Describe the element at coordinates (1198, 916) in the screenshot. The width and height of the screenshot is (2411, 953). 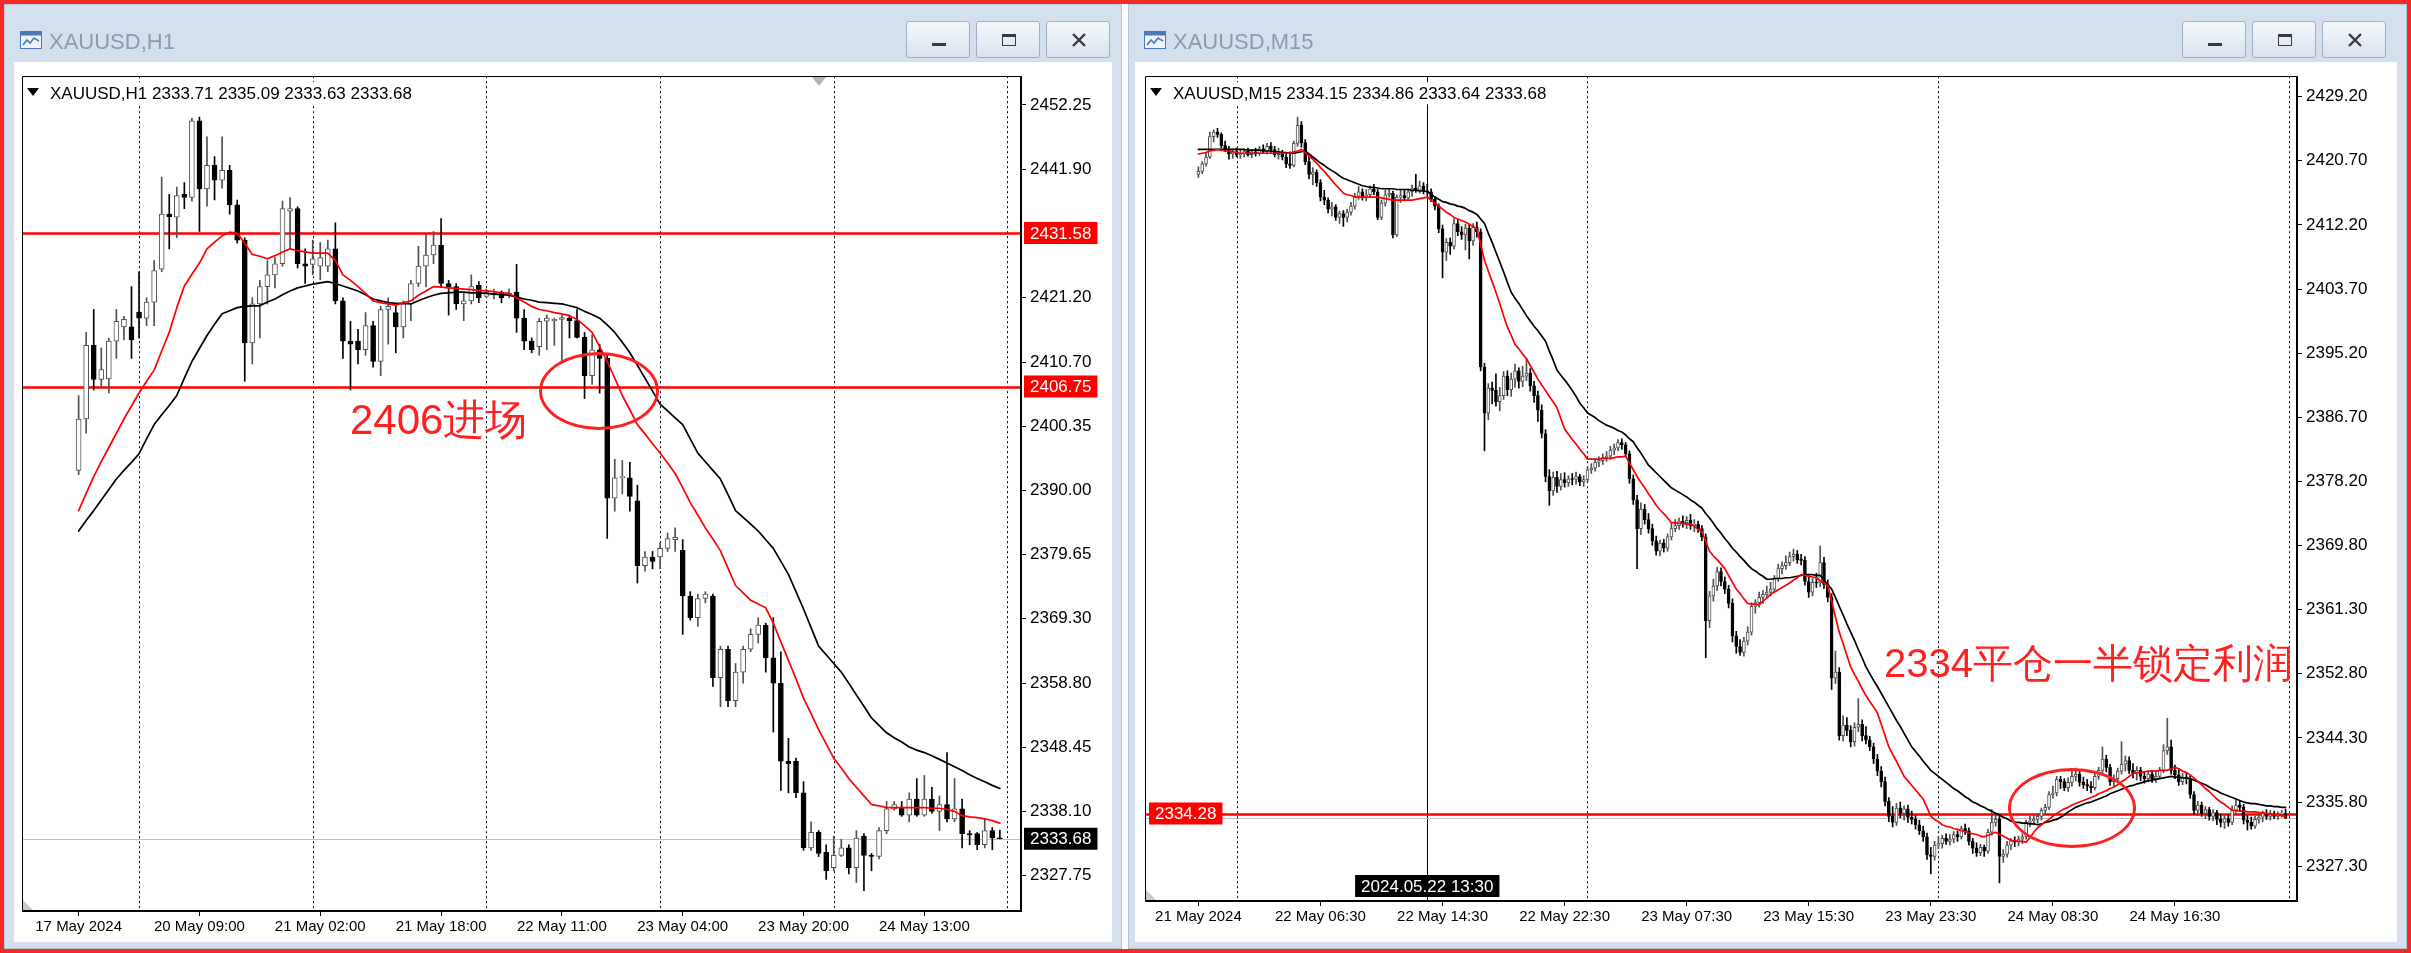
I see `x-tick-label: 21 May 2024` at that location.